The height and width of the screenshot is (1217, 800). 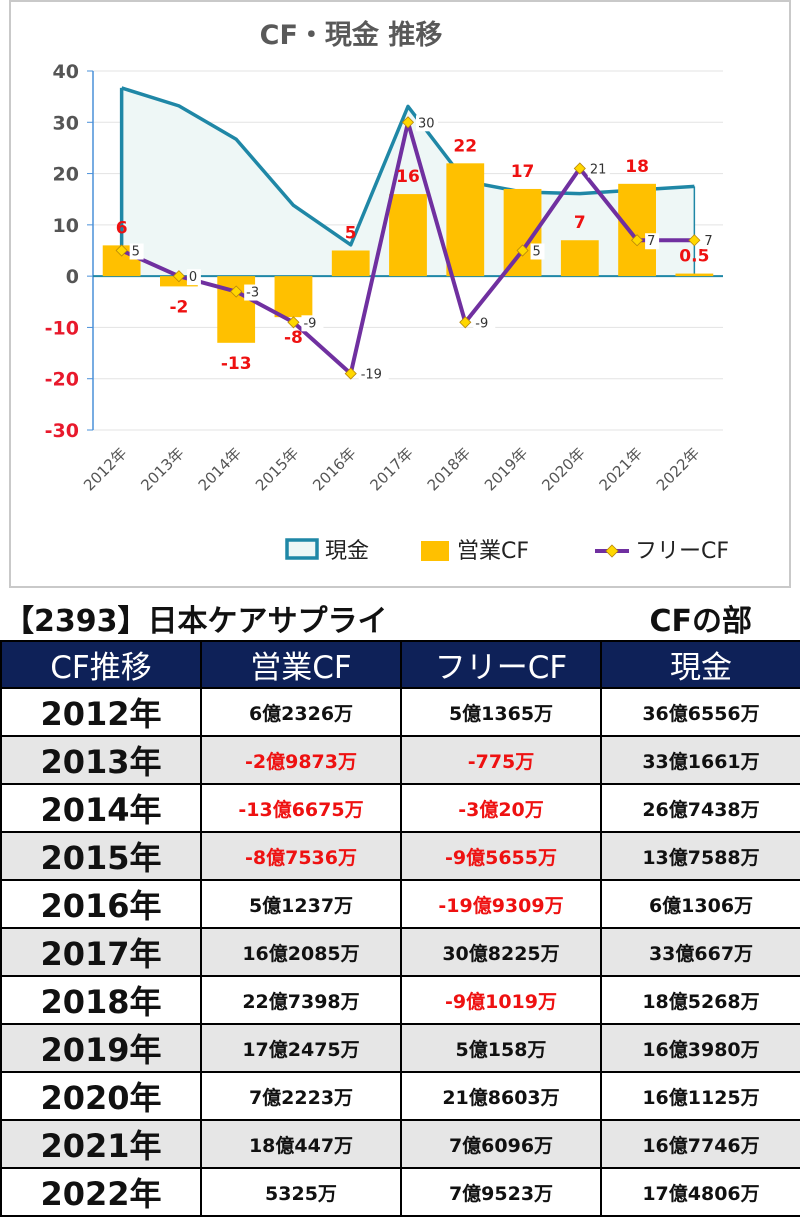 I want to click on operating-cf-data-label: 6, so click(x=122, y=228).